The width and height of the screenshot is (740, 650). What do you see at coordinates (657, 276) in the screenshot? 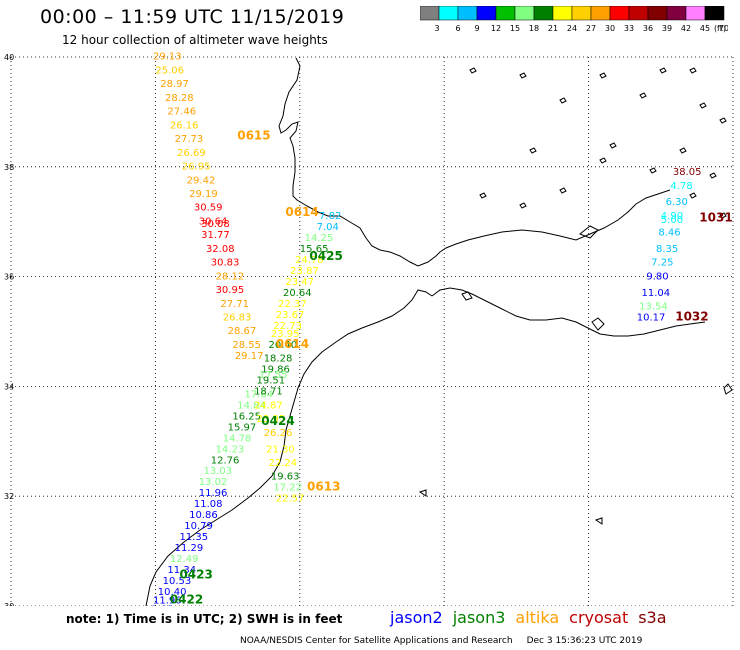
I see `swh-value-label: 9.80` at bounding box center [657, 276].